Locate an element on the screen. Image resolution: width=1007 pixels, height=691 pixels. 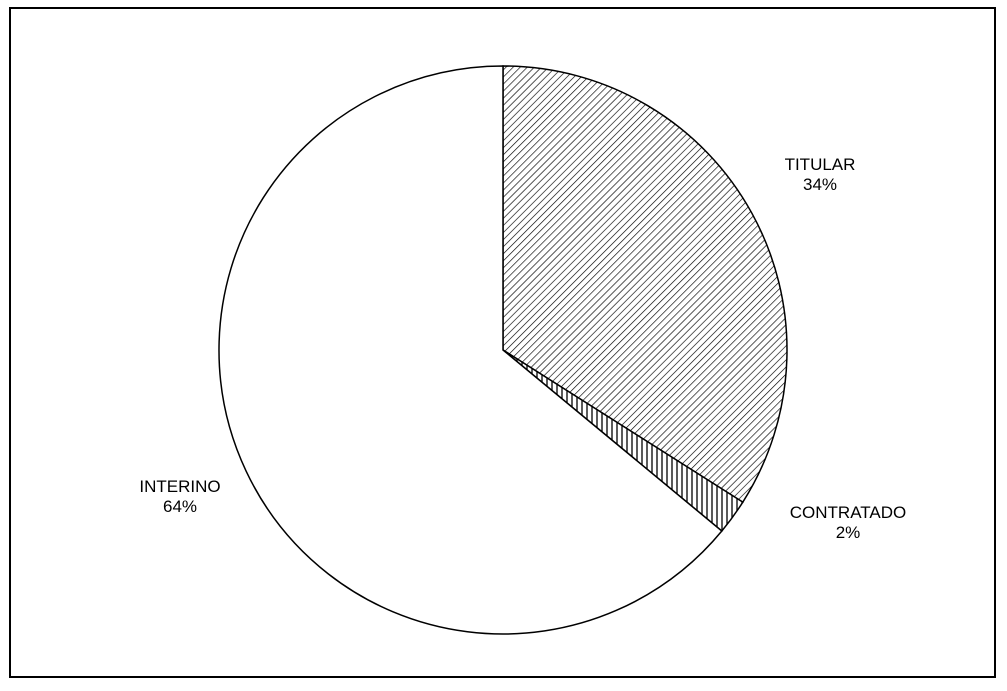
slice-label-contratado: CONTRATADO 2% is located at coordinates (848, 522).